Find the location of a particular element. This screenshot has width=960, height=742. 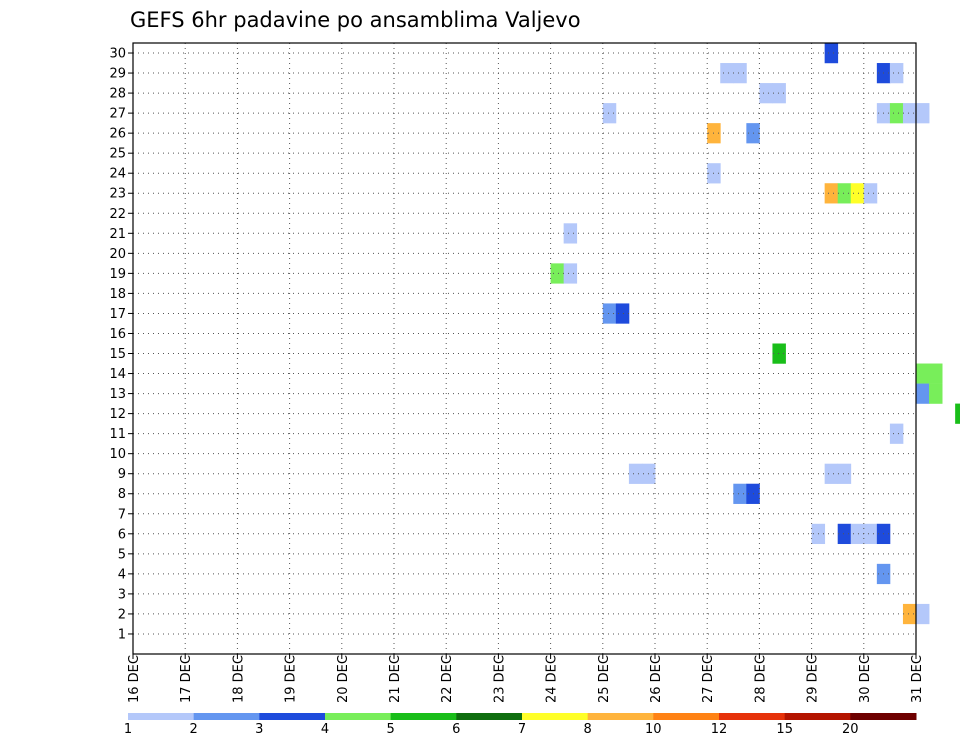

colorbar-label: 4 is located at coordinates (325, 729).